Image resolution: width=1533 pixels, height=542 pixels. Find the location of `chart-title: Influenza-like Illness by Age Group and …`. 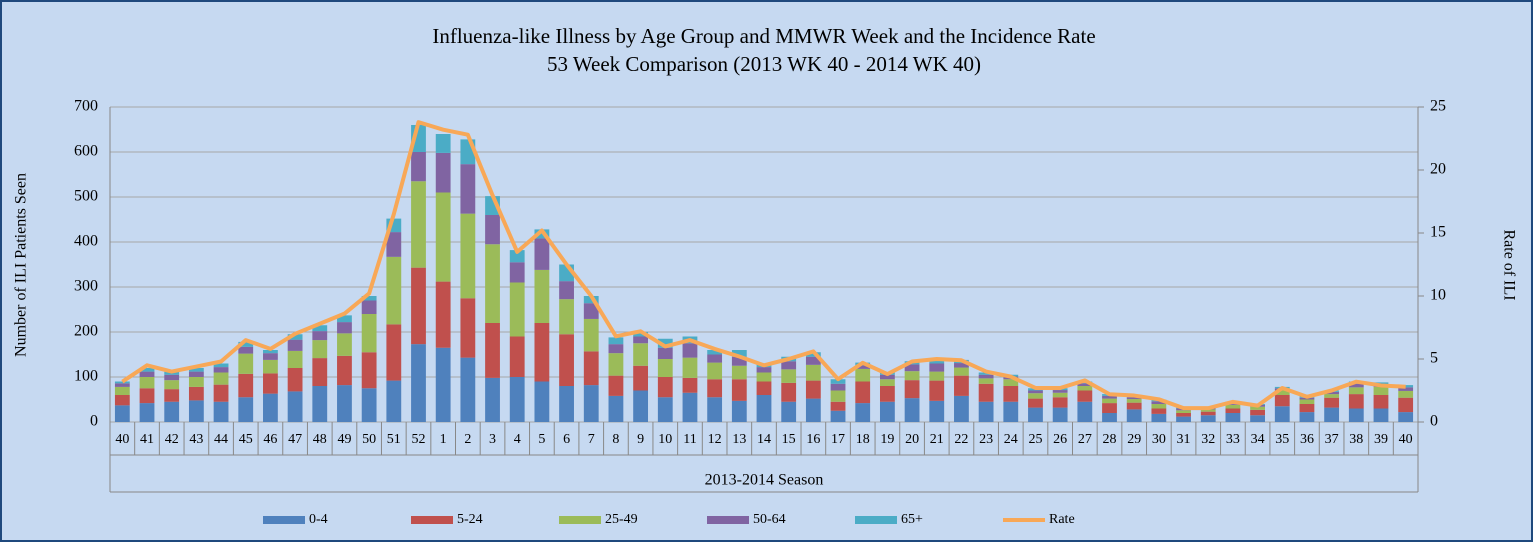

chart-title: Influenza-like Illness by Age Group and … is located at coordinates (763, 36).